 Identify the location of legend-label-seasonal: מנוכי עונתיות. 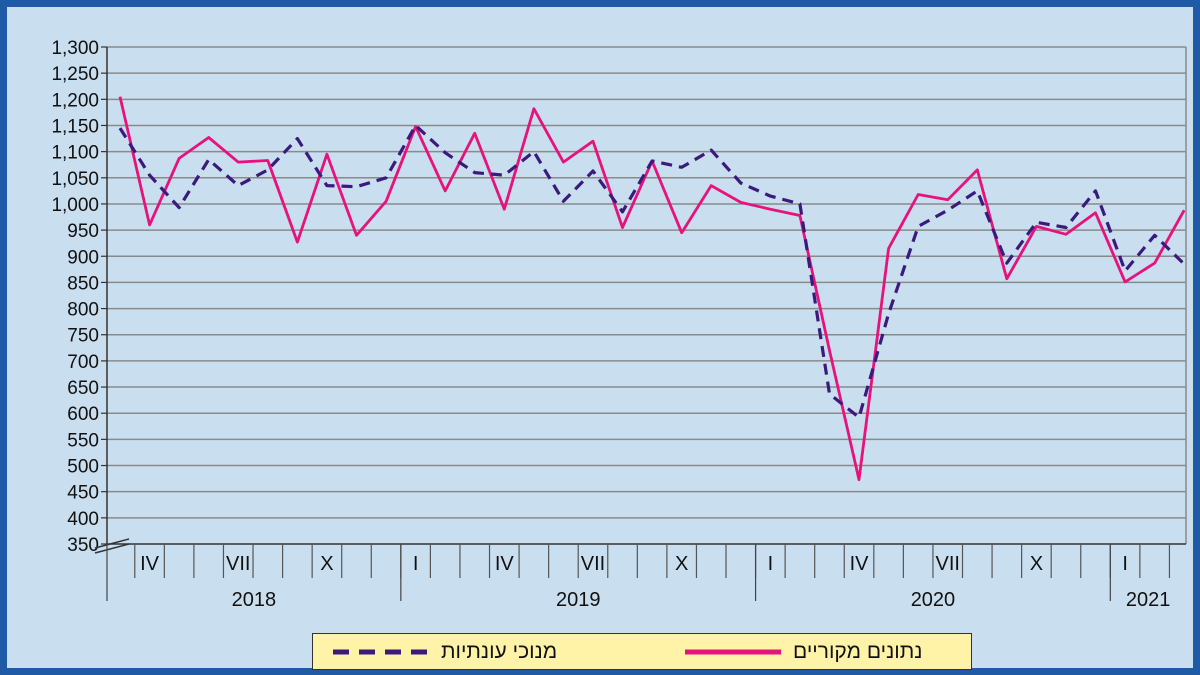
(499, 651).